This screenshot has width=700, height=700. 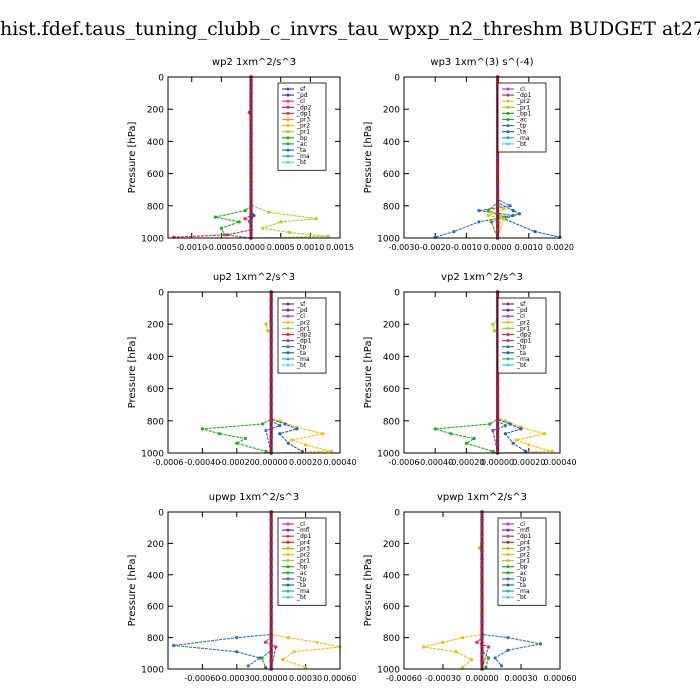 What do you see at coordinates (237, 678) in the screenshot?
I see `x-tick-label: -0.00030` at bounding box center [237, 678].